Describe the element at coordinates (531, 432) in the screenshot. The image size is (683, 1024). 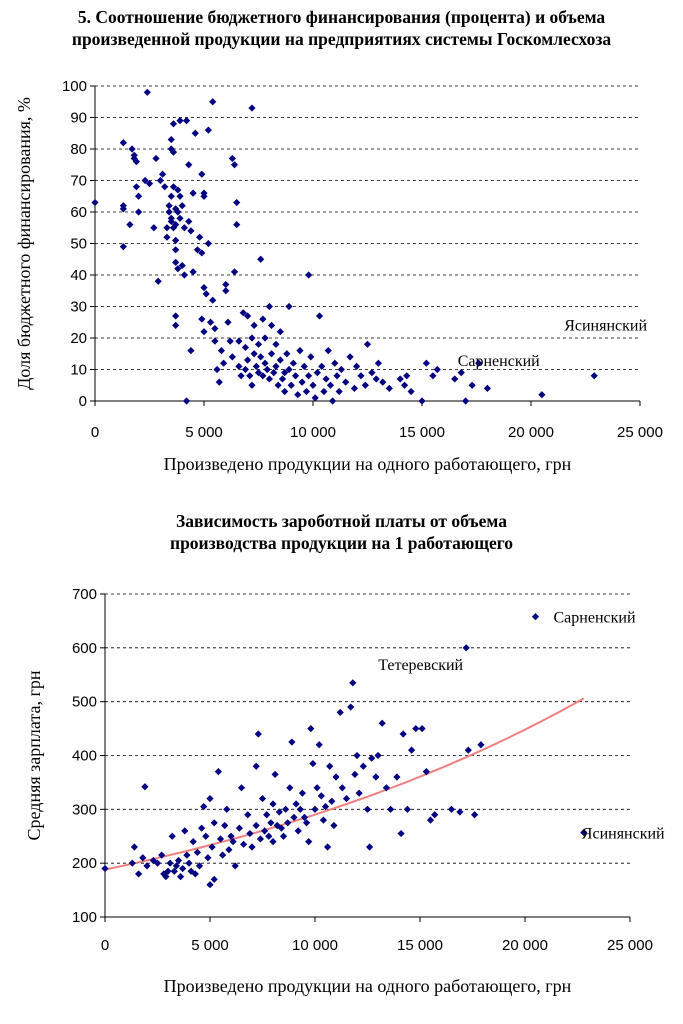
I see `x-tick-label: 20 000` at that location.